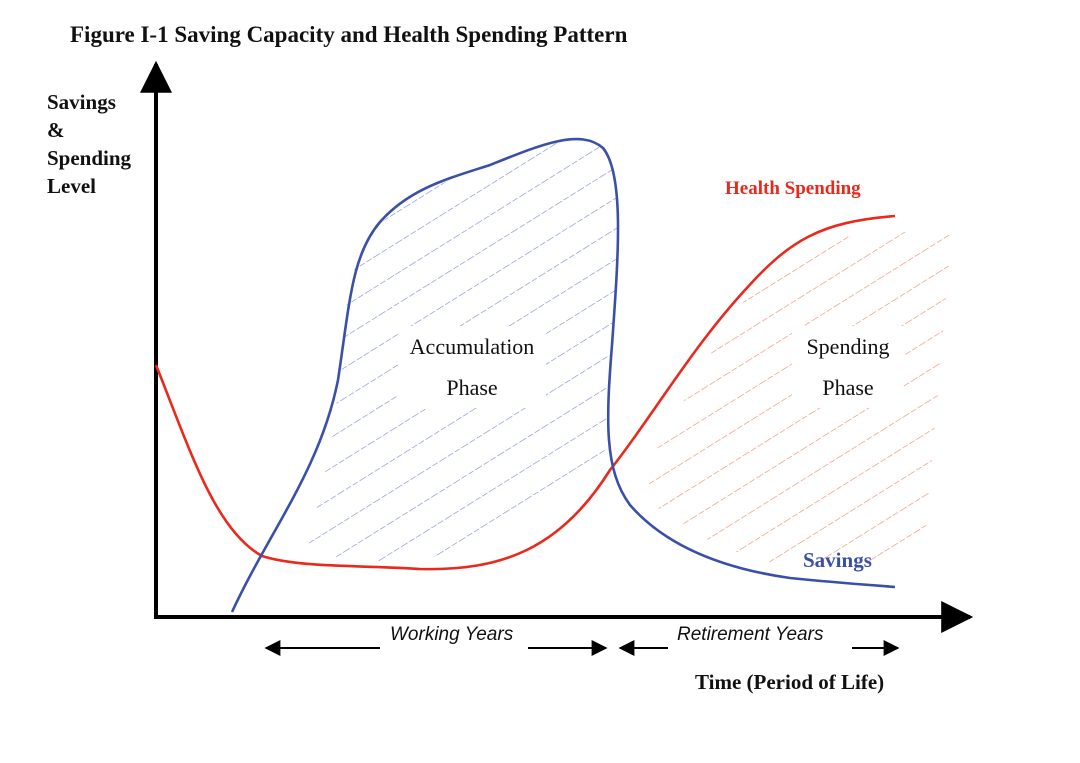 This screenshot has height=763, width=1080. What do you see at coordinates (793, 188) in the screenshot?
I see `health-spending-label: Health Spending` at bounding box center [793, 188].